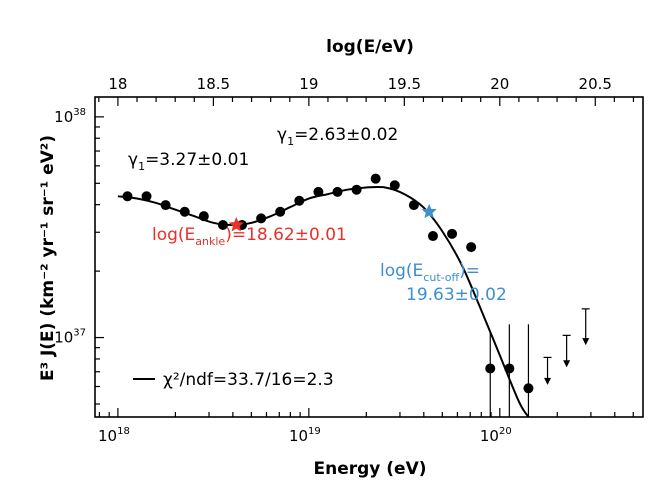  What do you see at coordinates (249, 236) in the screenshot?
I see `ankle-annotation: log(Eankle)=18.62±0.01` at bounding box center [249, 236].